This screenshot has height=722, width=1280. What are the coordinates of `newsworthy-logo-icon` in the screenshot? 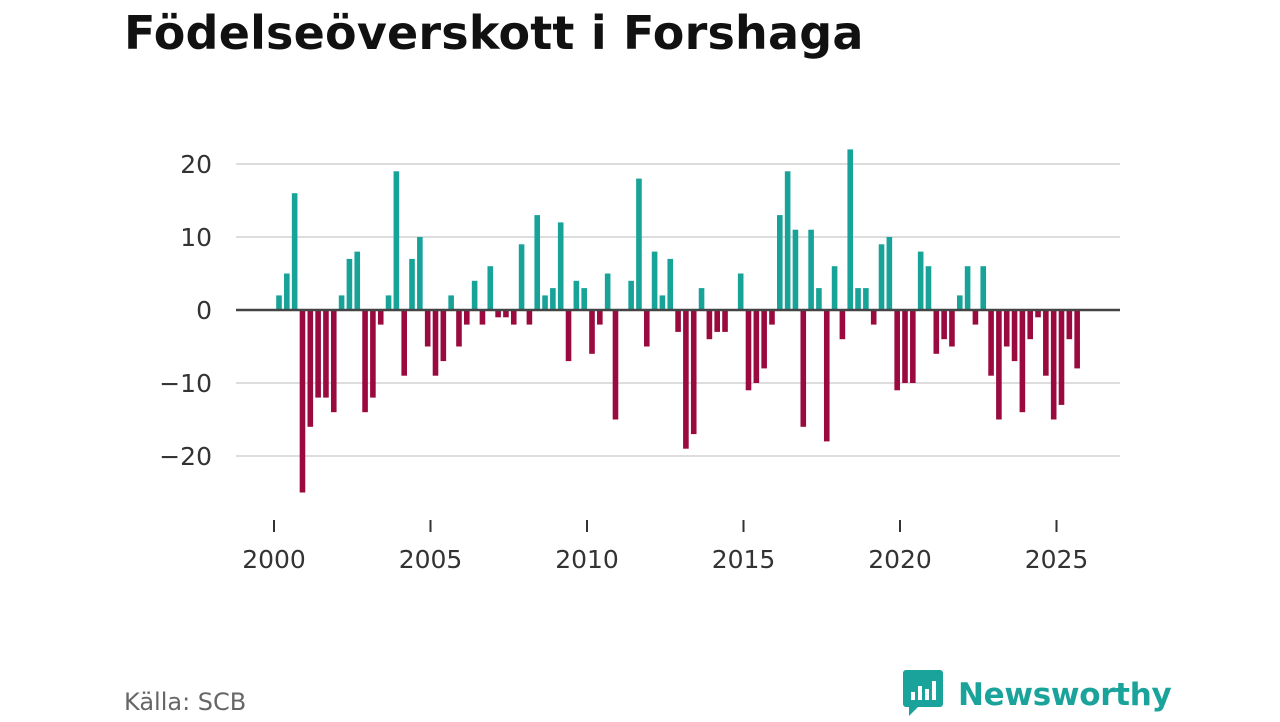 It's located at (923, 695).